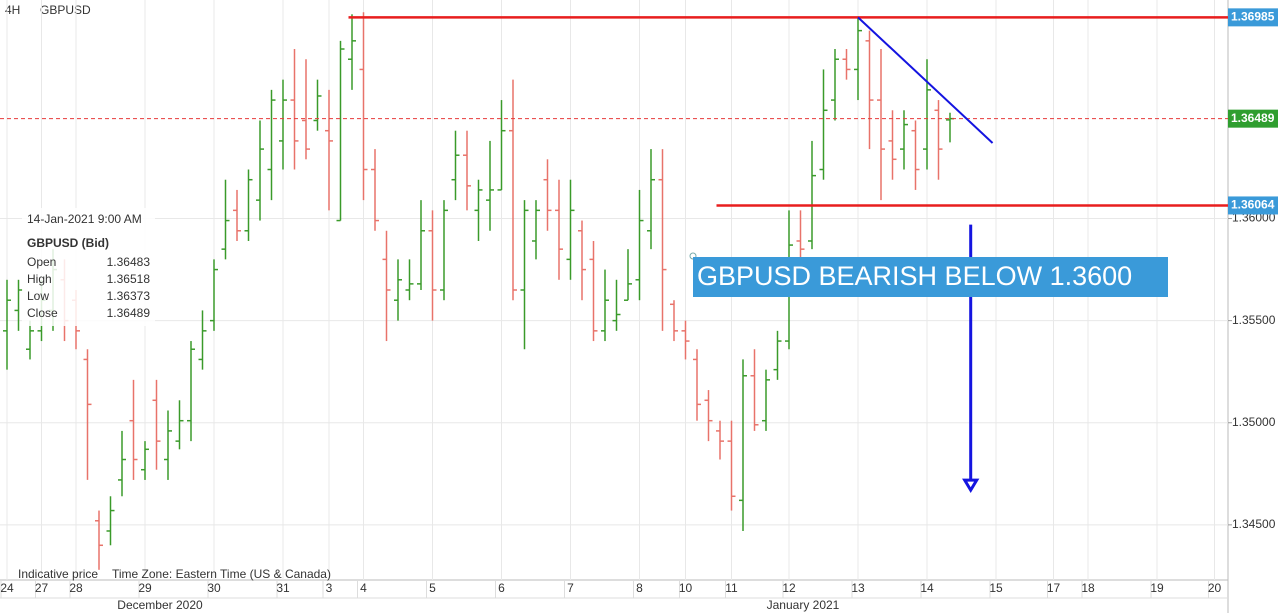  I want to click on price-tag-label: 1.36985, so click(1253, 17).